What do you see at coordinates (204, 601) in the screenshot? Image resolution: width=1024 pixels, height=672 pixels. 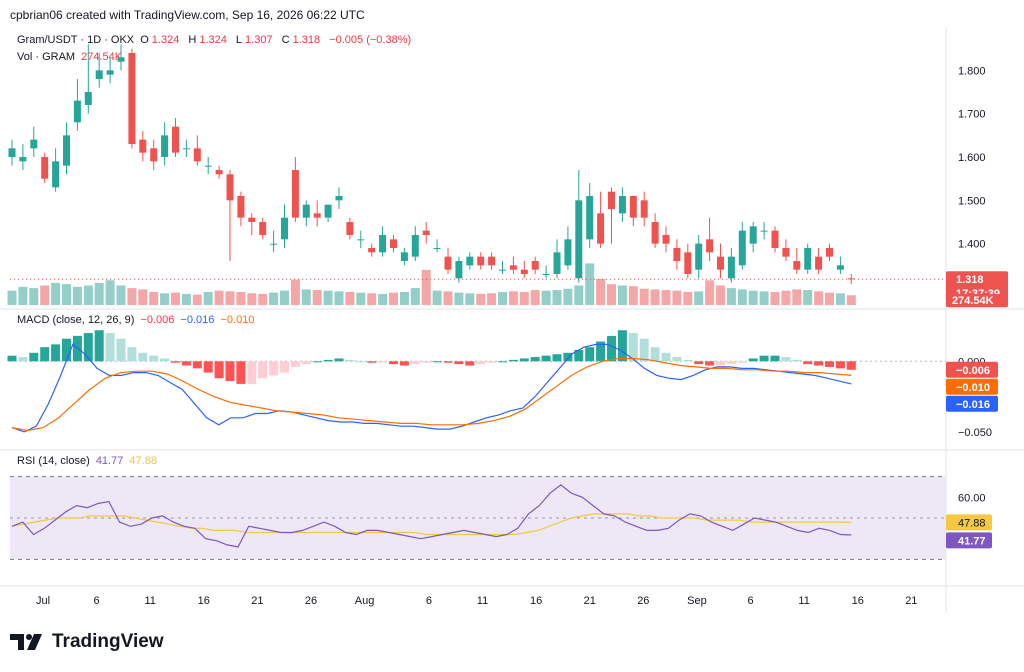 I see `x-tick-label: 16` at bounding box center [204, 601].